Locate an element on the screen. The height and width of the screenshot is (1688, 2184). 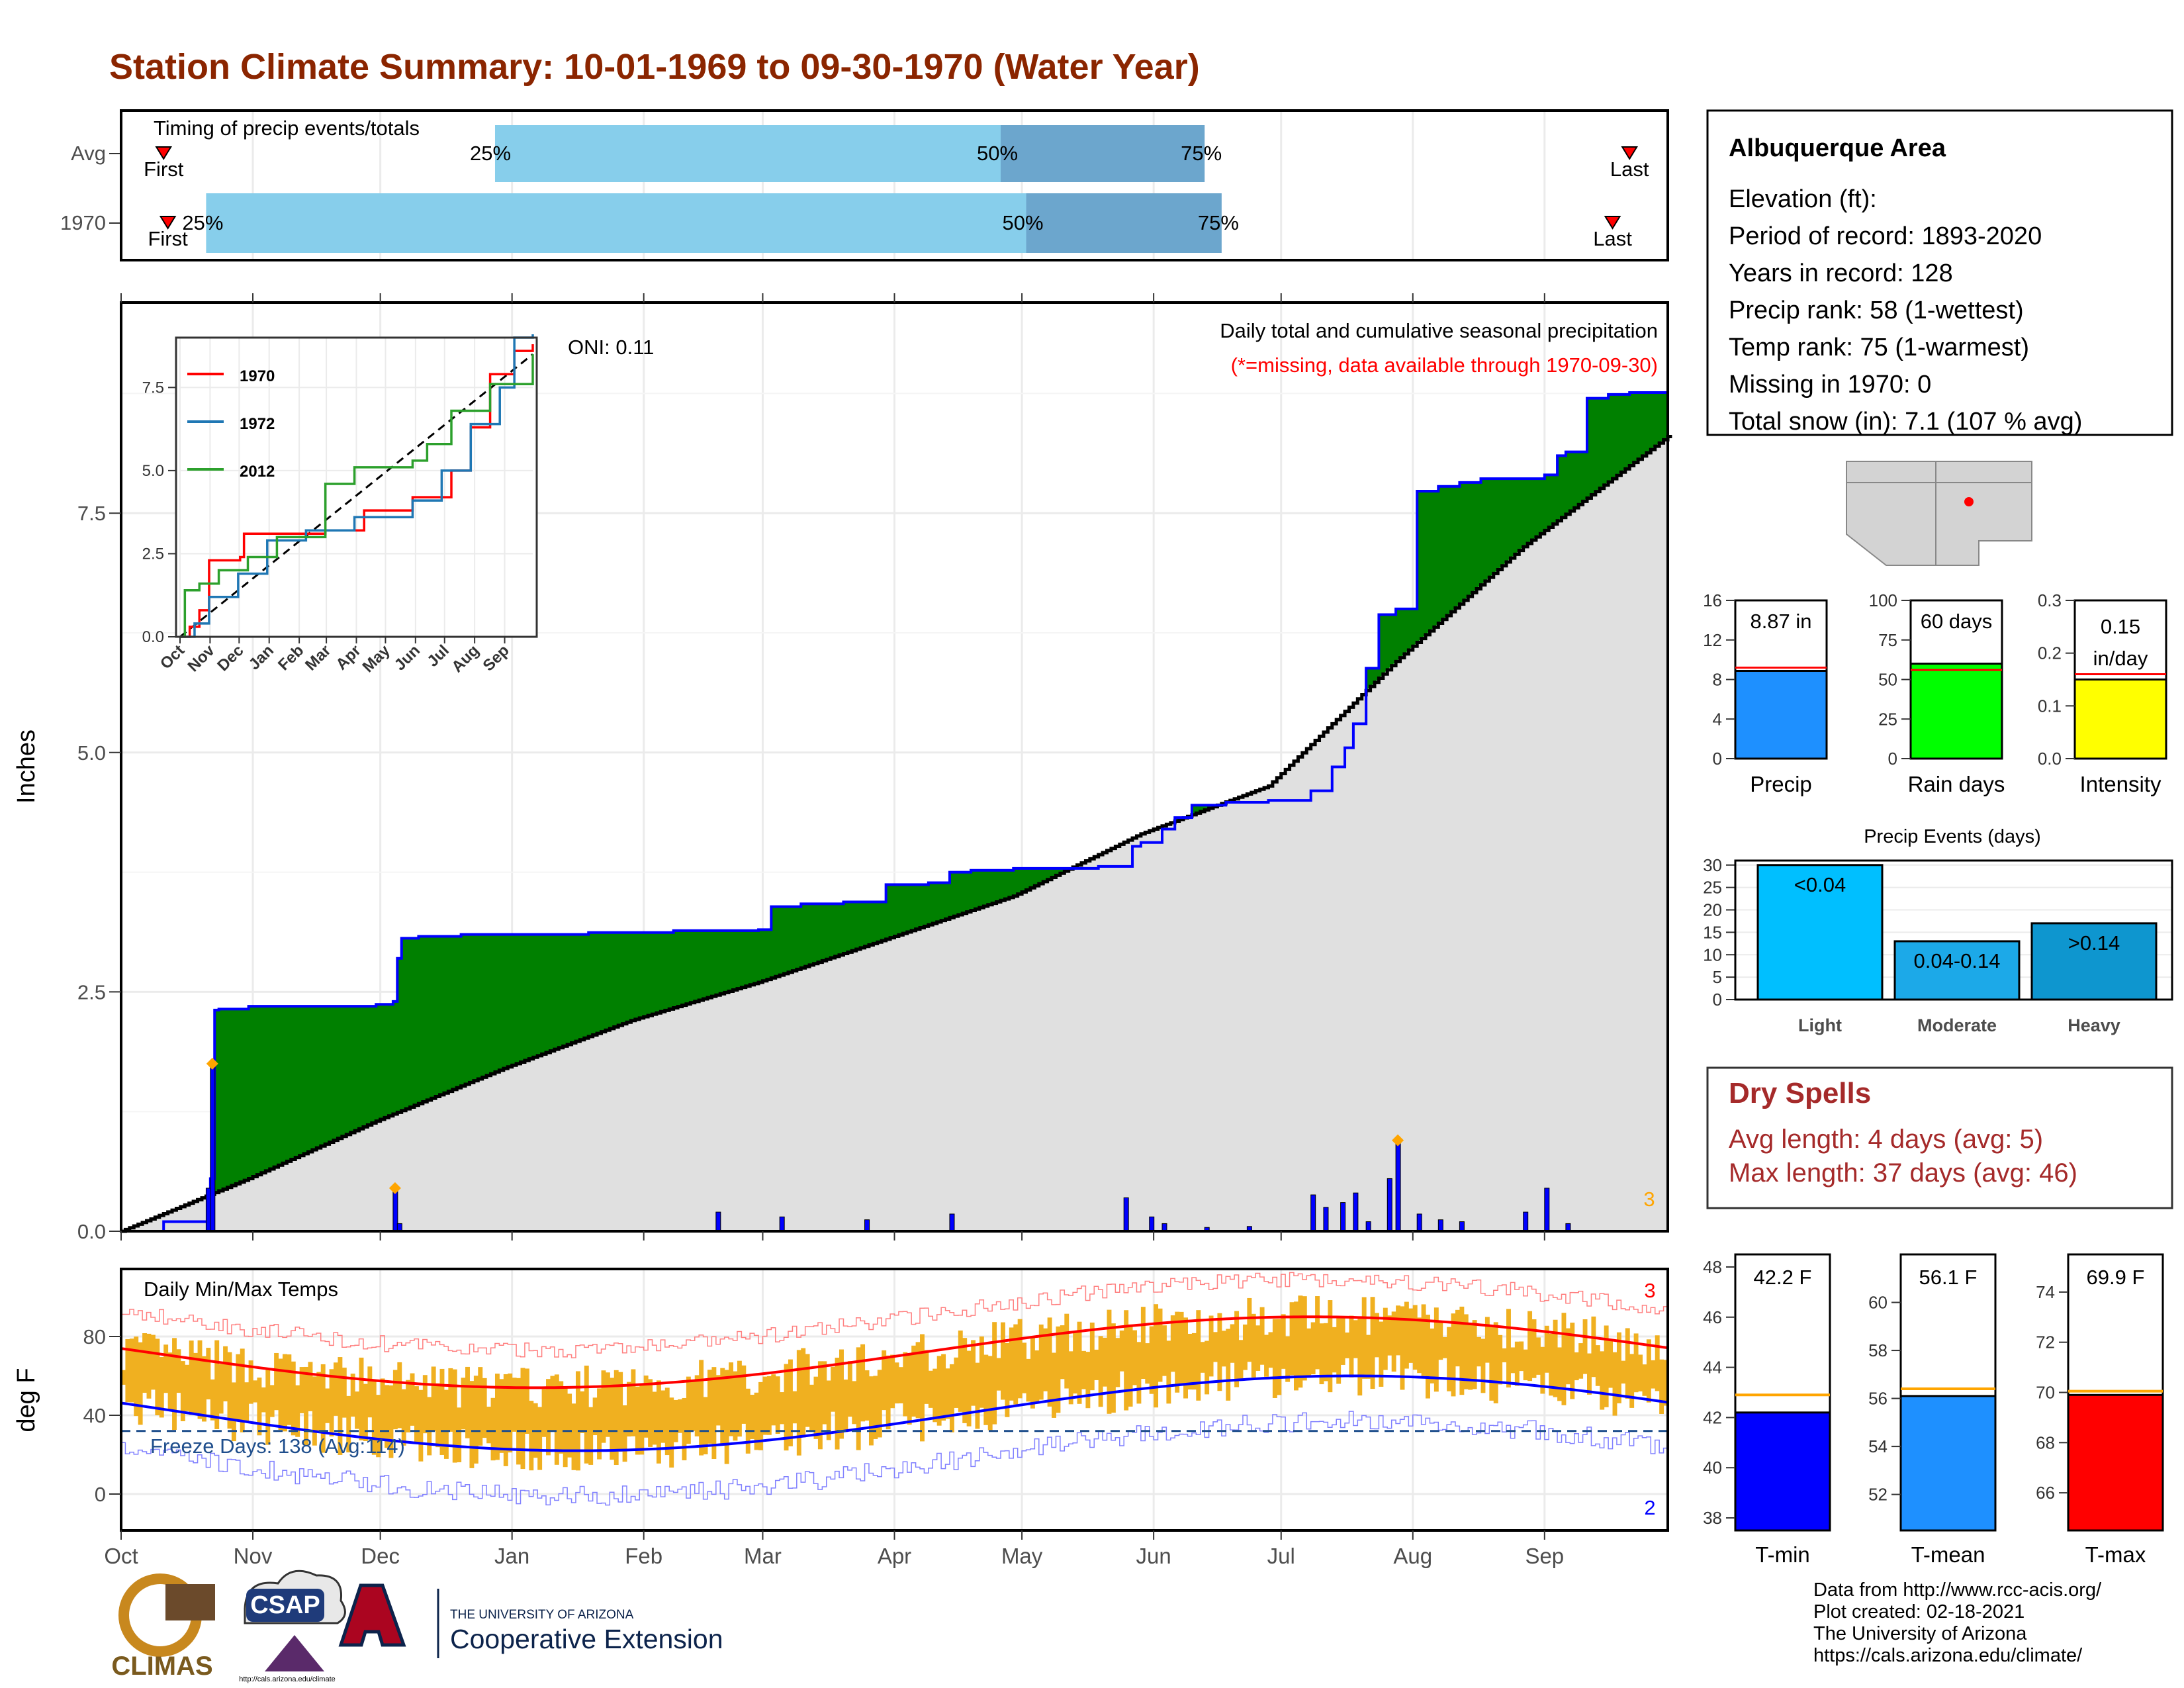
last-event-marker is located at coordinates (1612, 223).